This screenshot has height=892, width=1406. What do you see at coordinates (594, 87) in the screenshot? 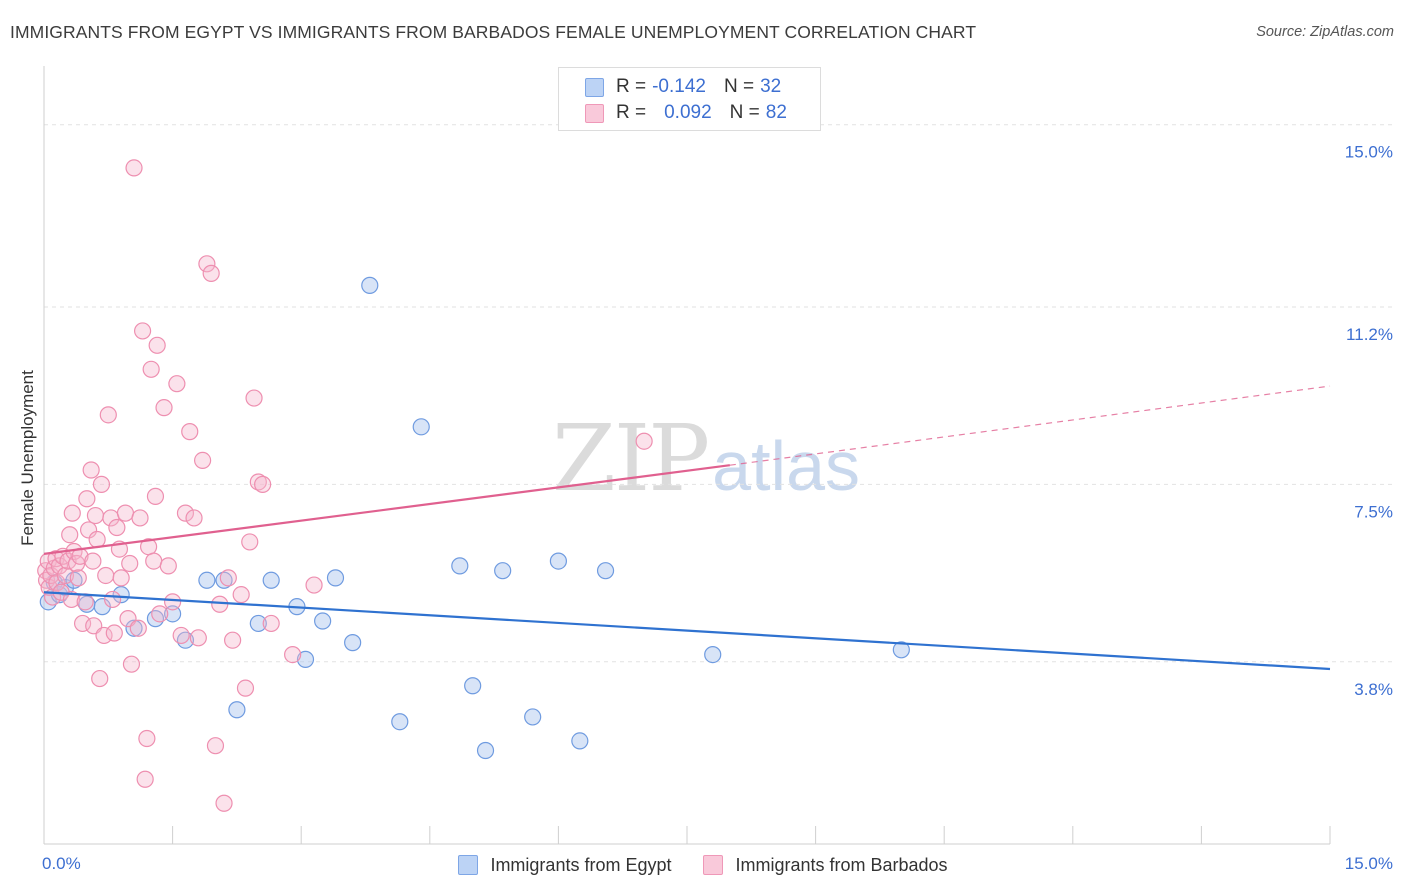
I see `egypt-swatch` at bounding box center [594, 87].